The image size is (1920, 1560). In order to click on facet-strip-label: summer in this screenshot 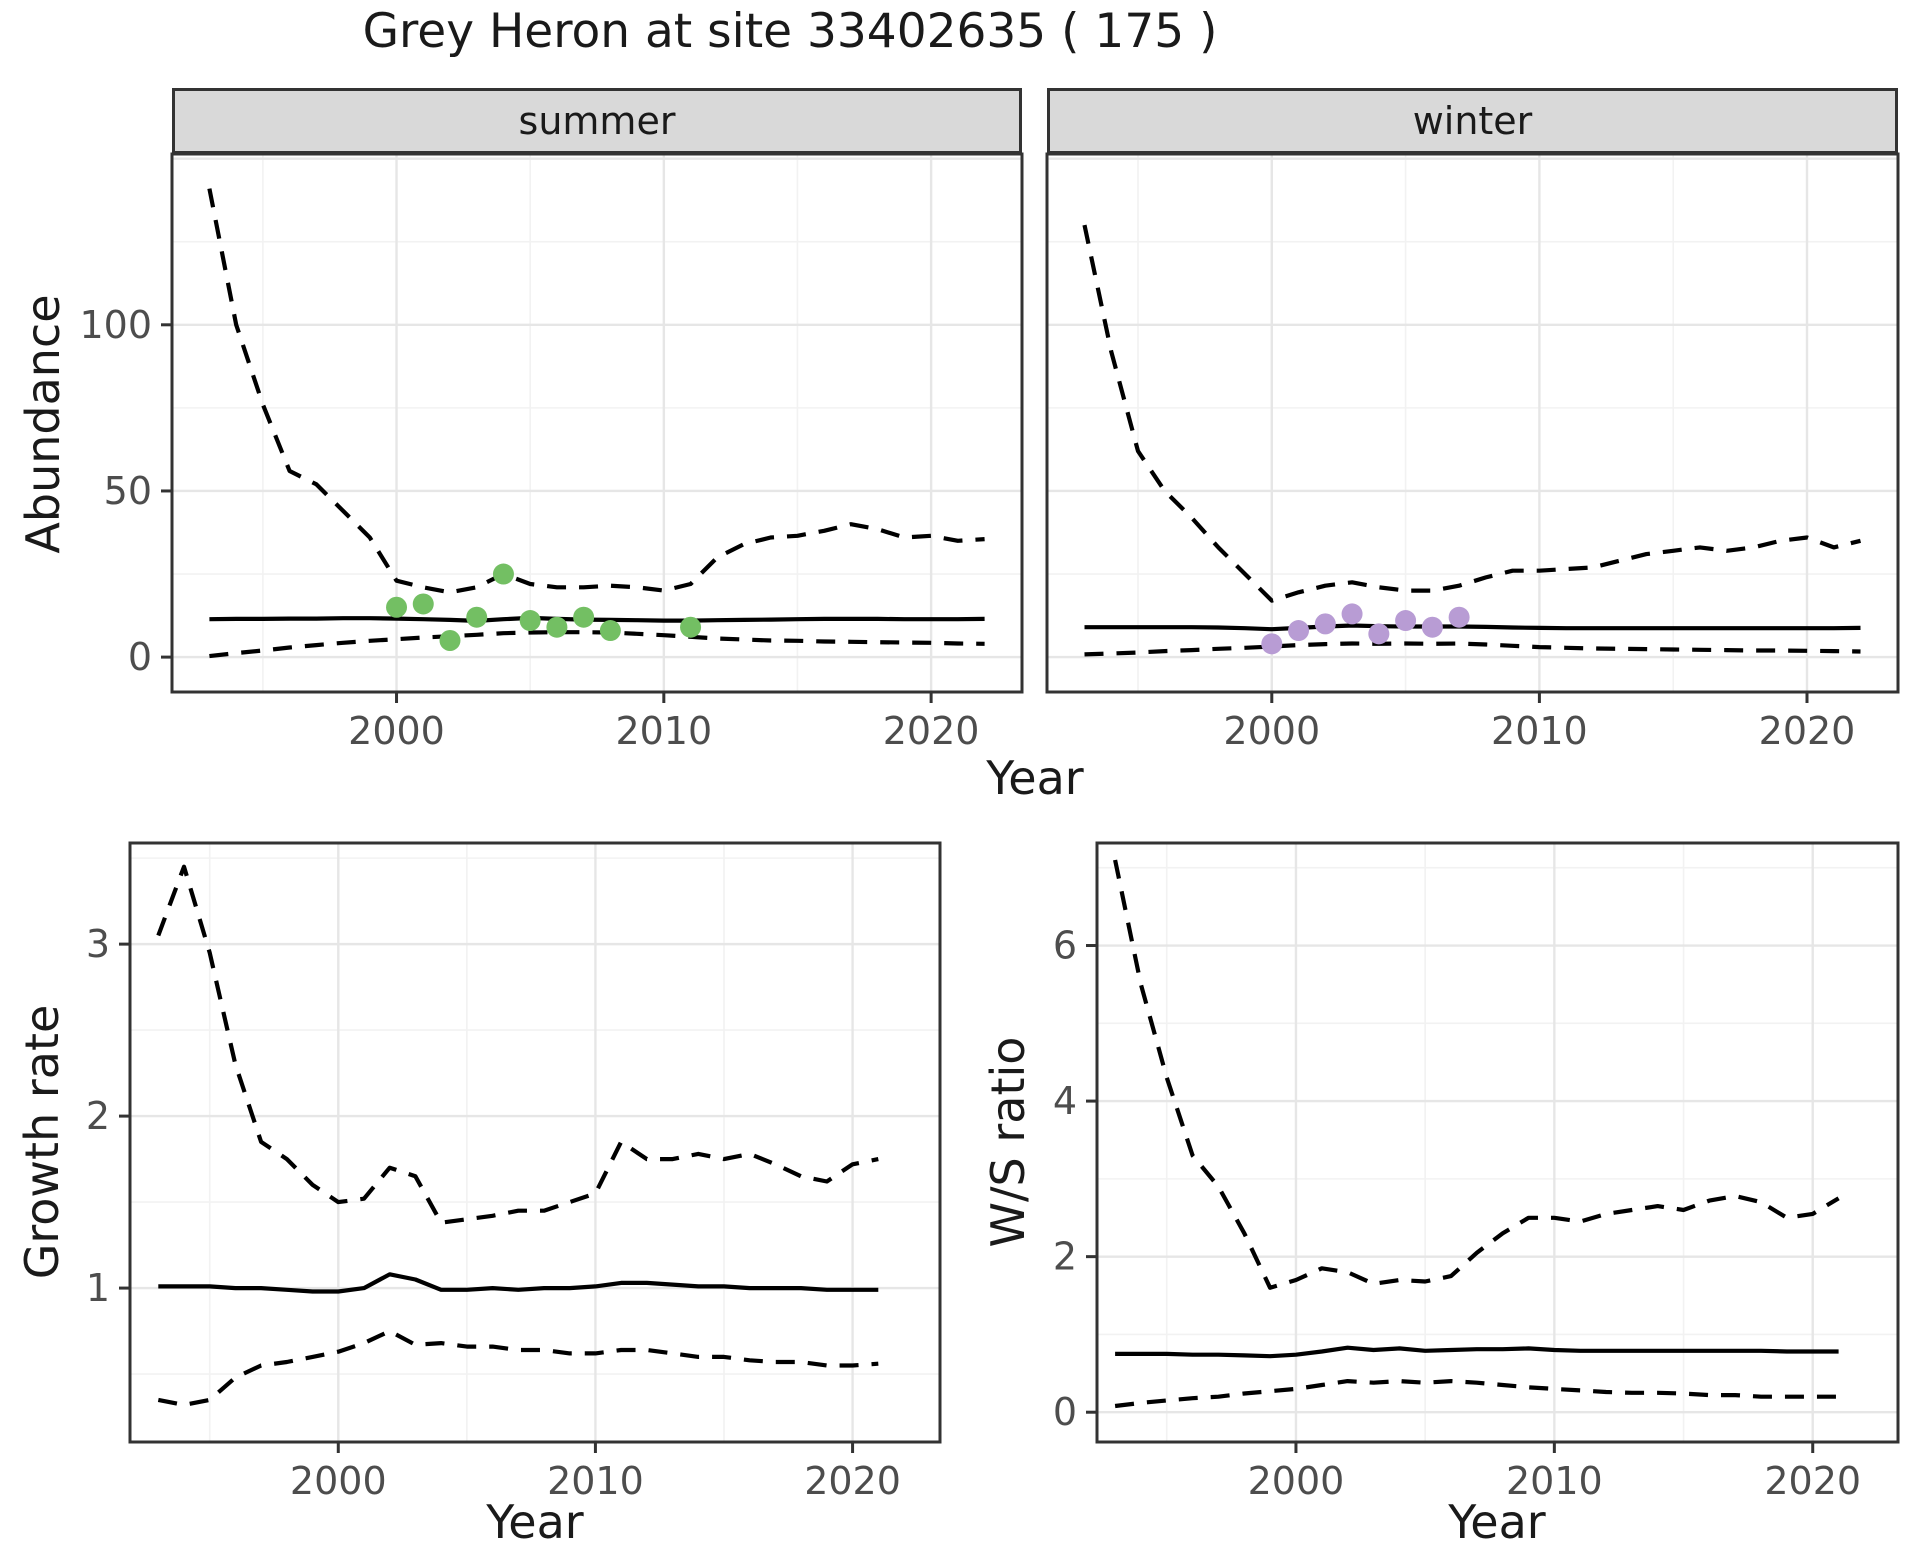, I will do `click(597, 121)`.